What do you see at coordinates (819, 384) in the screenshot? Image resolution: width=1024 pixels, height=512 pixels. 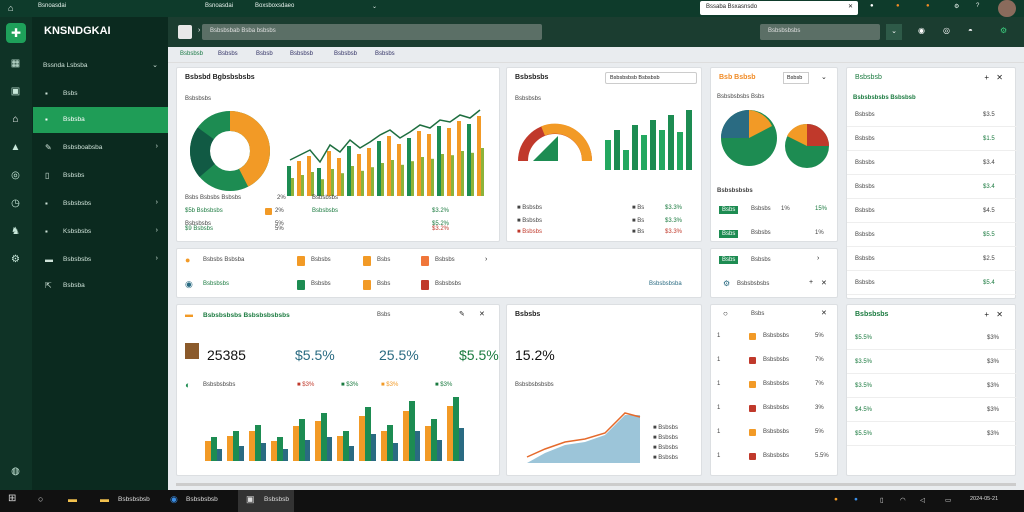 I see `row-value: 7%` at bounding box center [819, 384].